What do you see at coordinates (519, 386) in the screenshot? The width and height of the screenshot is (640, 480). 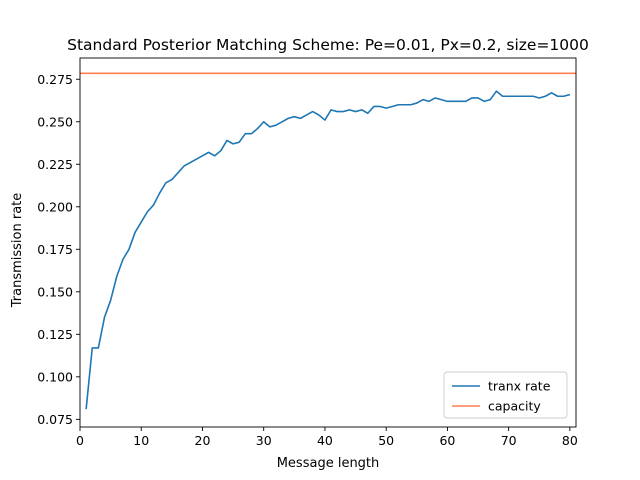 I see `legend-label-0: tranx rate` at bounding box center [519, 386].